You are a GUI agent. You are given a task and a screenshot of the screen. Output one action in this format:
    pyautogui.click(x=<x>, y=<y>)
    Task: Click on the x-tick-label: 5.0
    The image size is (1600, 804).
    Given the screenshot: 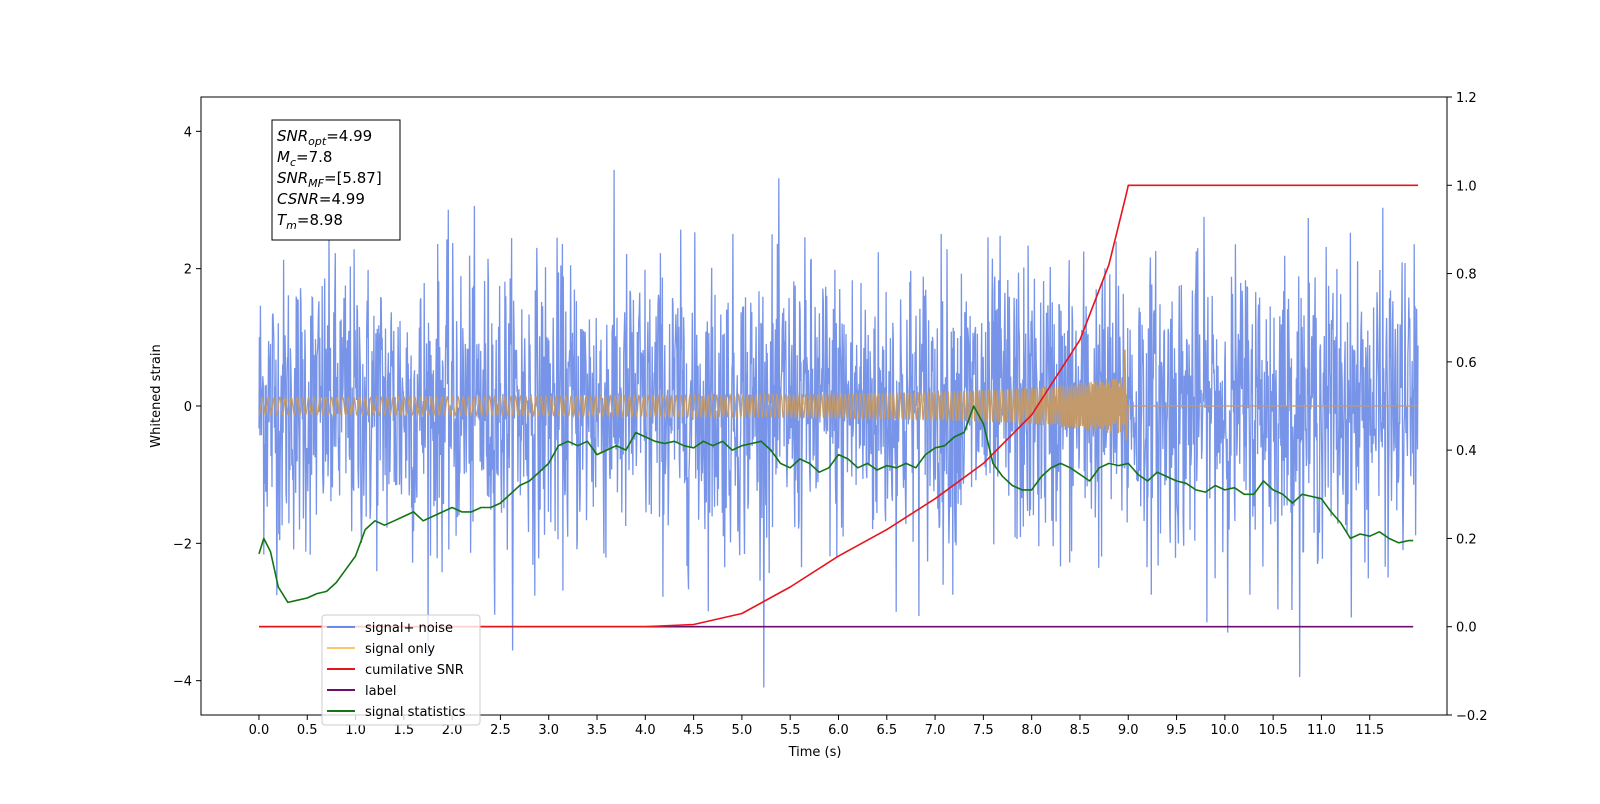 What is the action you would take?
    pyautogui.click(x=742, y=730)
    